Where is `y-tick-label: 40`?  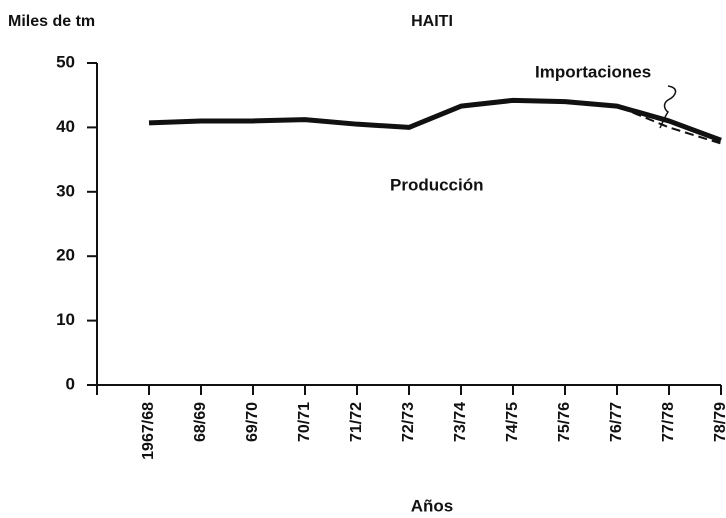
y-tick-label: 40 is located at coordinates (65, 126).